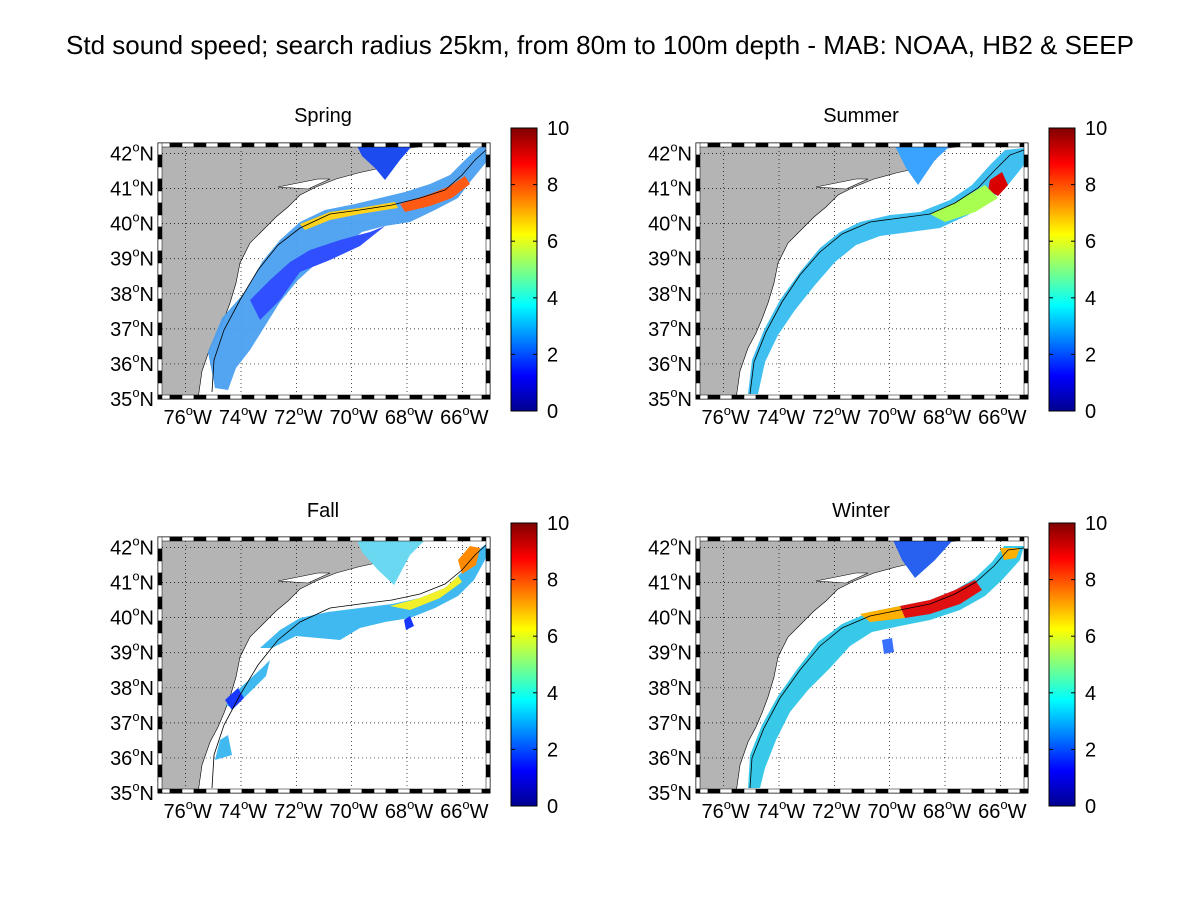  Describe the element at coordinates (323, 511) in the screenshot. I see `panel-title-fall: Fall` at that location.